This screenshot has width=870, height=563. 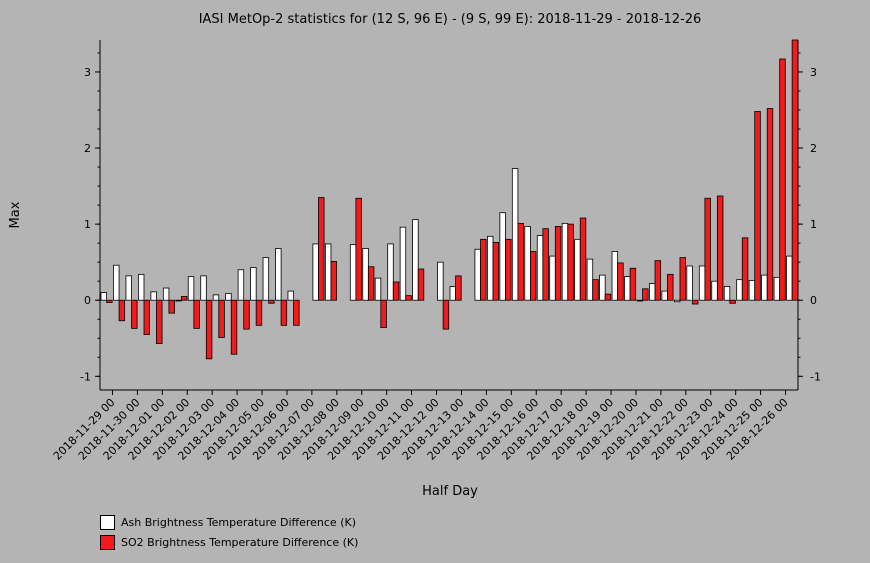 What do you see at coordinates (85, 376) in the screenshot?
I see `y-tick-label: -1` at bounding box center [85, 376].